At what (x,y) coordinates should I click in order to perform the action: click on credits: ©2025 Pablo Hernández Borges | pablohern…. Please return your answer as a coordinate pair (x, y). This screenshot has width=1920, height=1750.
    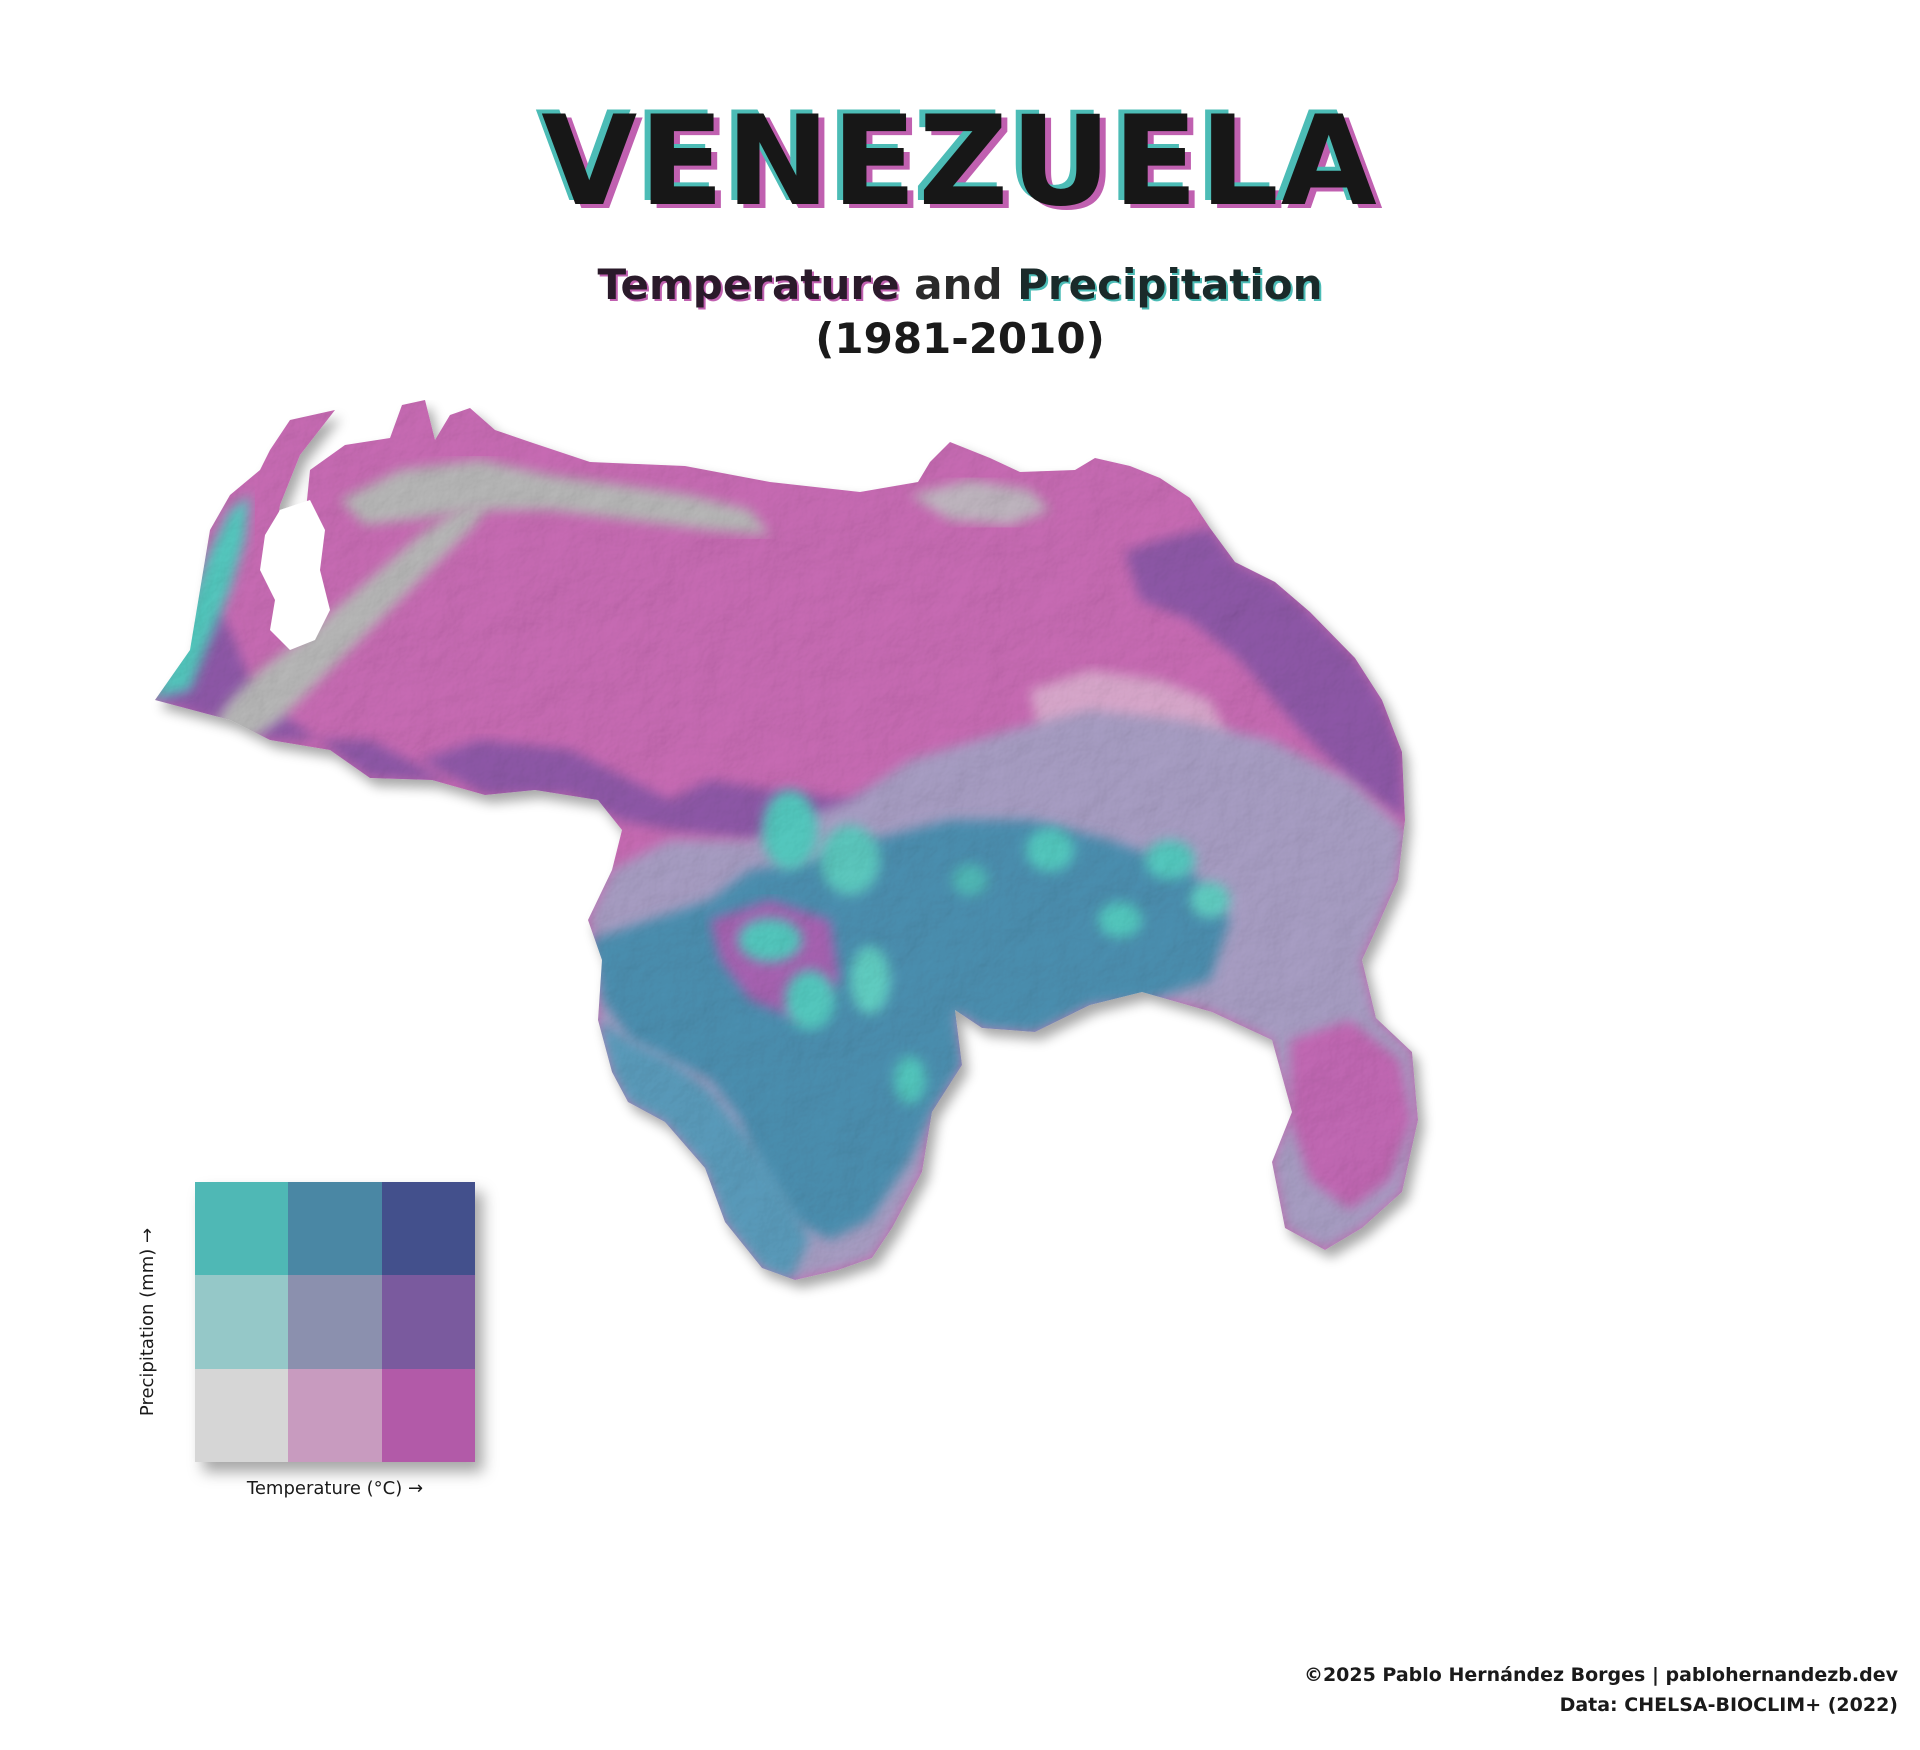
    Looking at the image, I should click on (1601, 1690).